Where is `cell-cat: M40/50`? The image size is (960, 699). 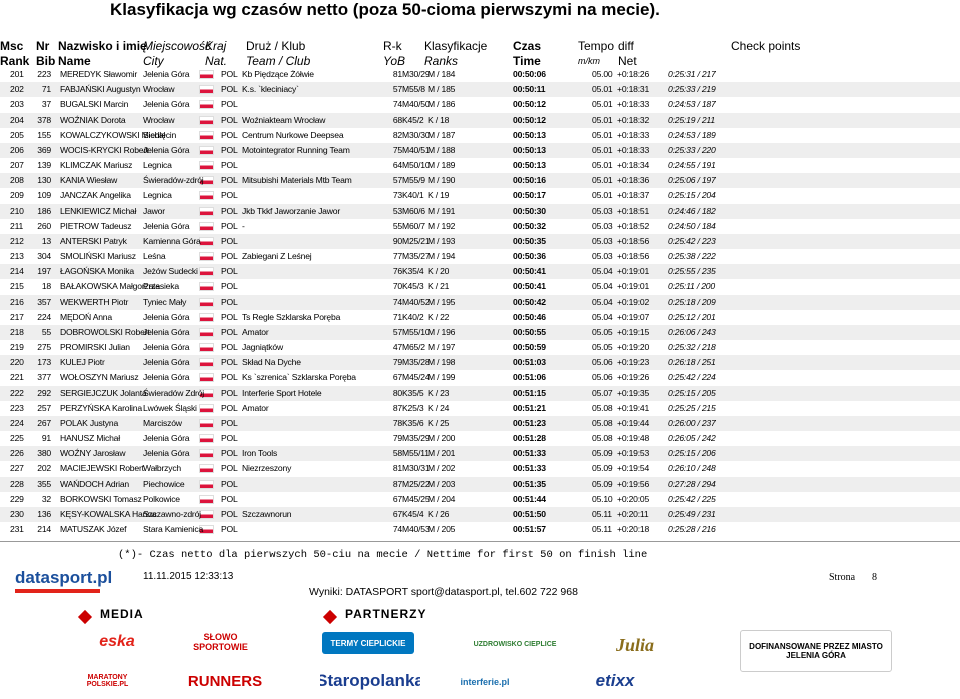 cell-cat: M40/50 is located at coordinates (416, 104).